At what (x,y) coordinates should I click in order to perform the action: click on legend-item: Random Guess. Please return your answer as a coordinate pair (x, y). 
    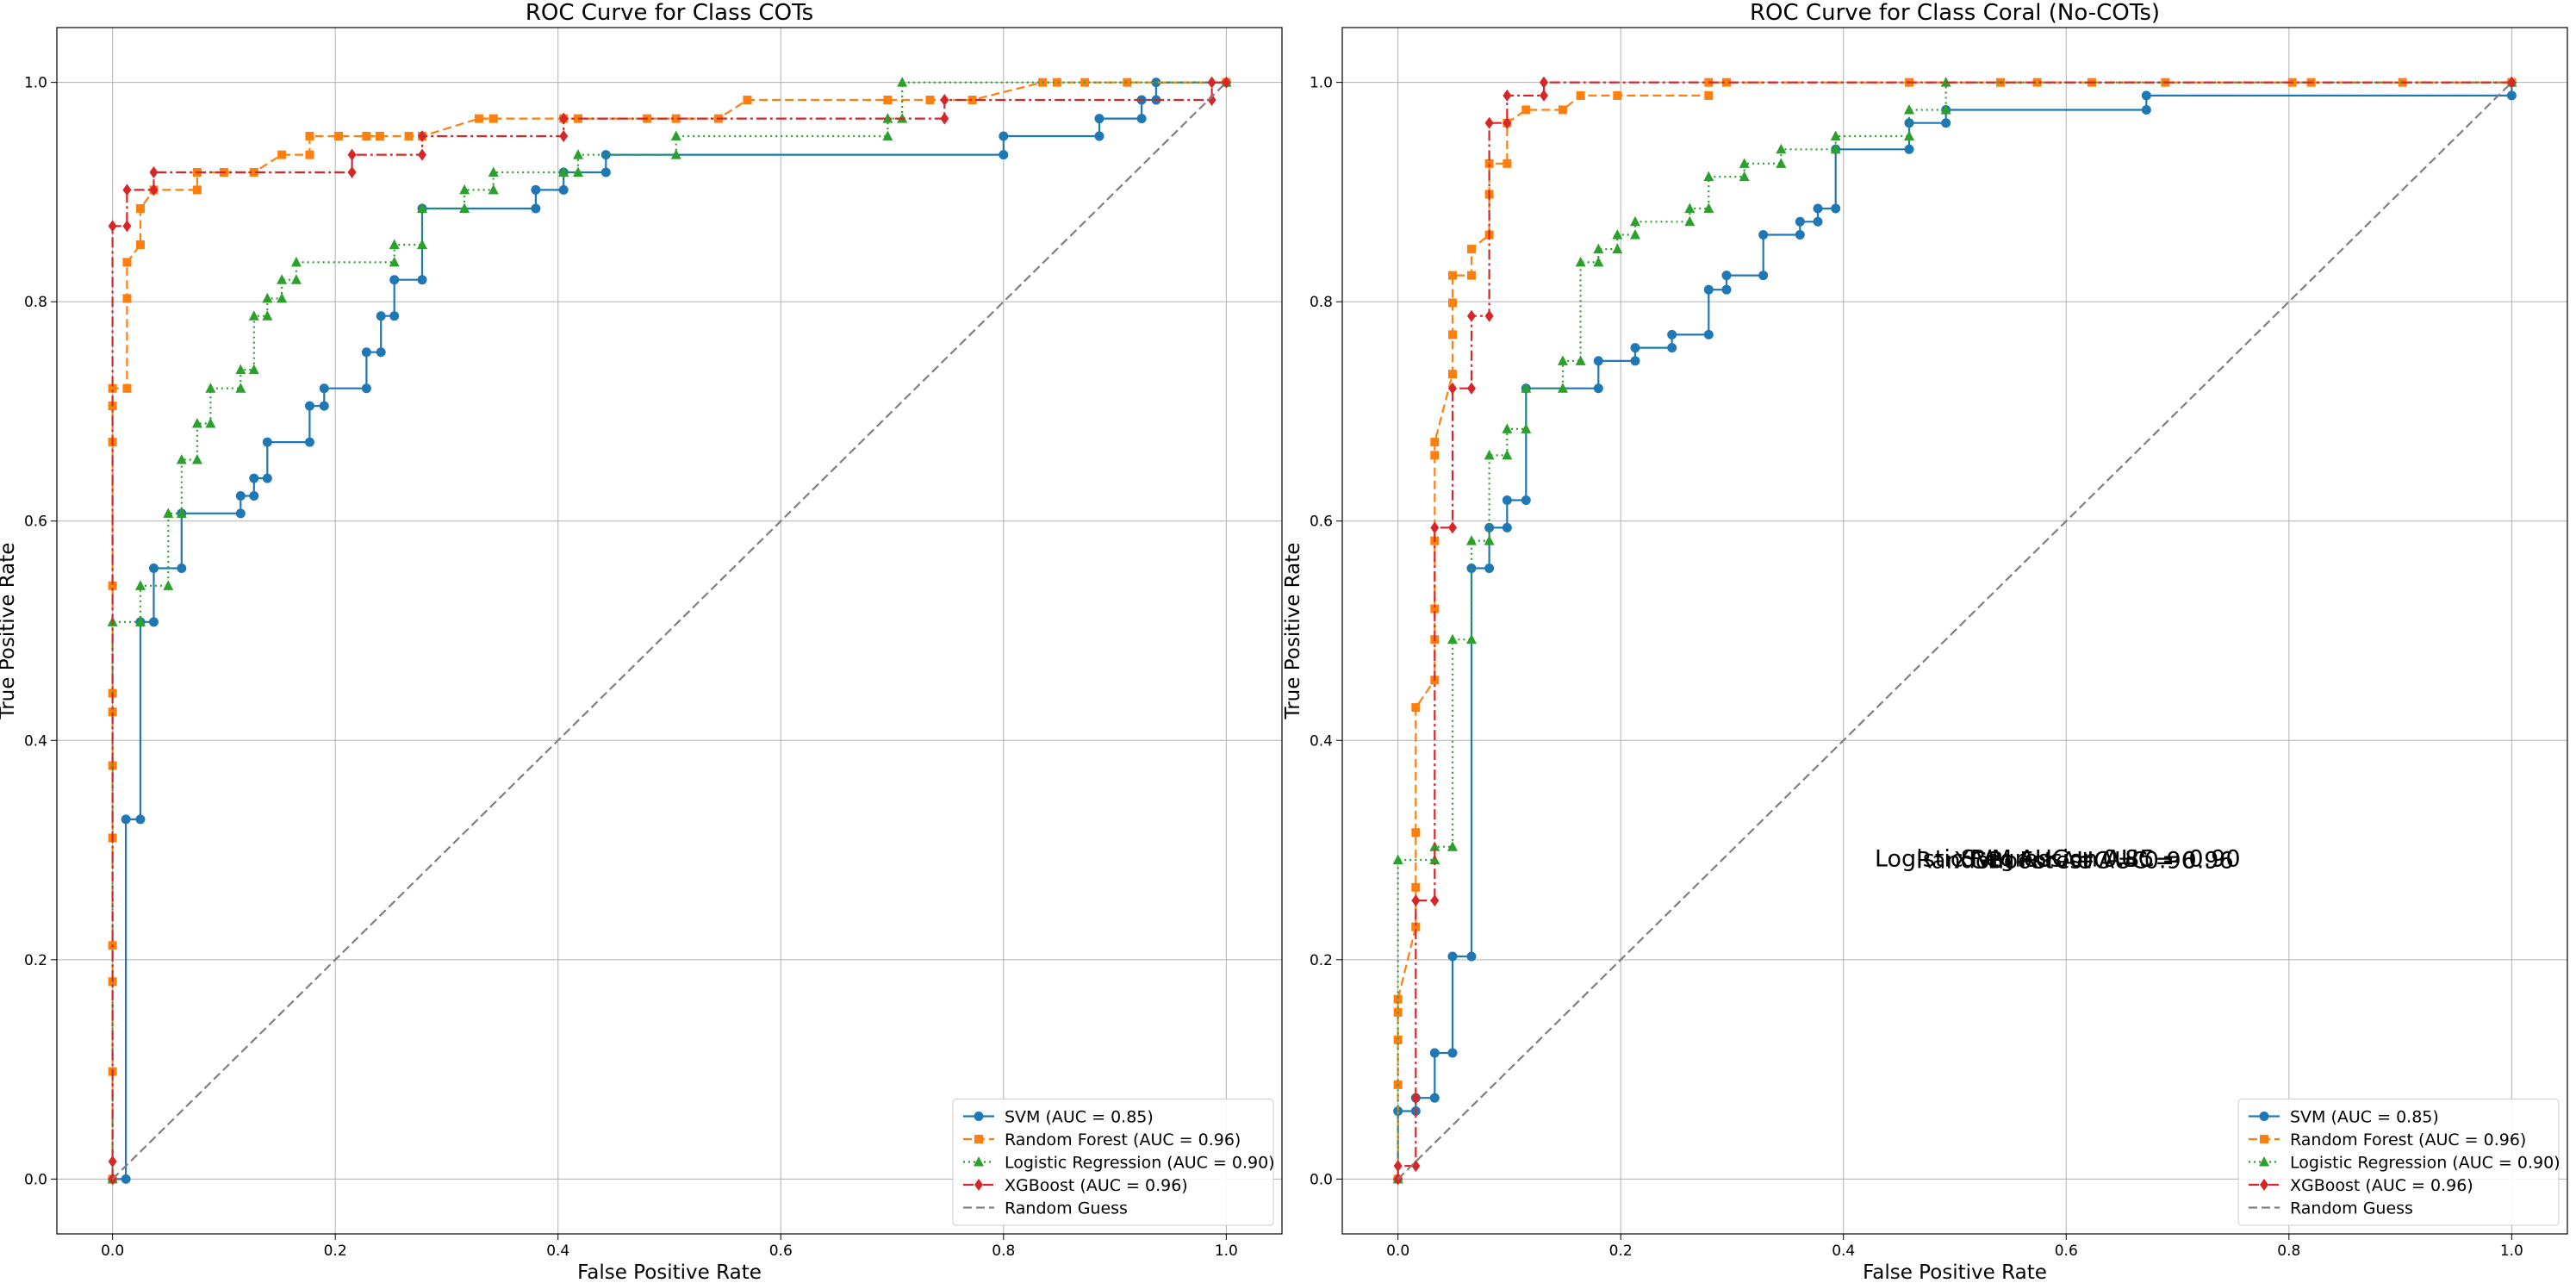
    Looking at the image, I should click on (1046, 1209).